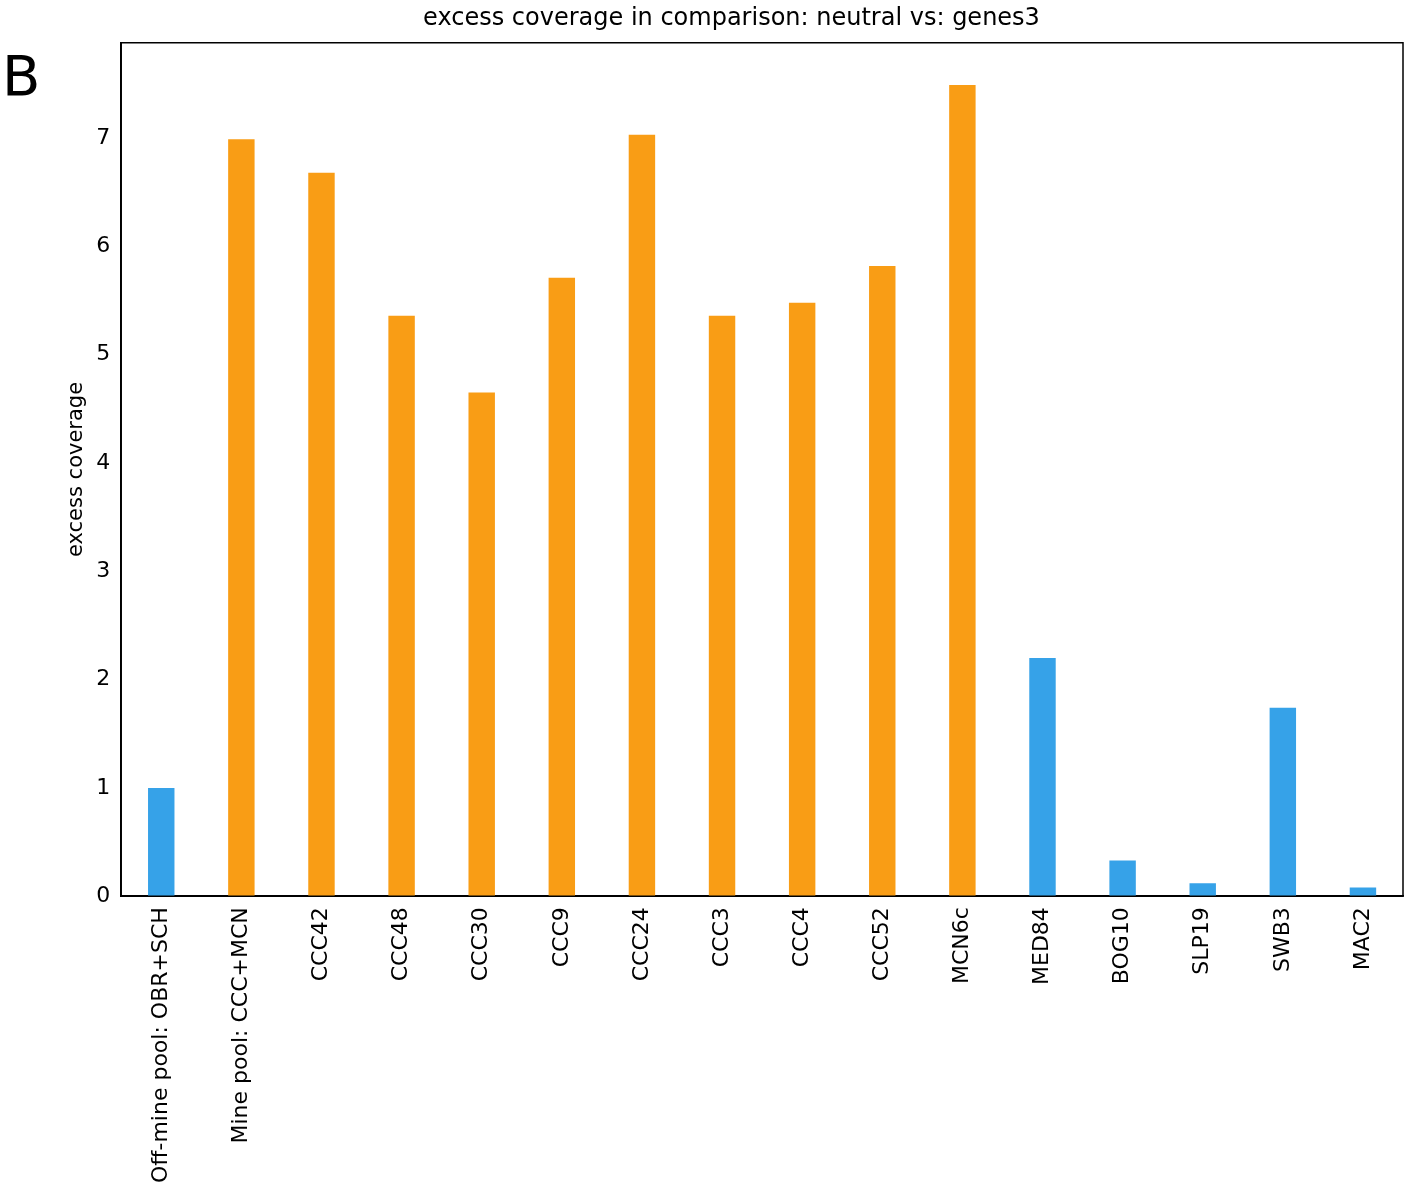 Image resolution: width=1405 pixels, height=1186 pixels. I want to click on x-tick-label: CCC3, so click(720, 937).